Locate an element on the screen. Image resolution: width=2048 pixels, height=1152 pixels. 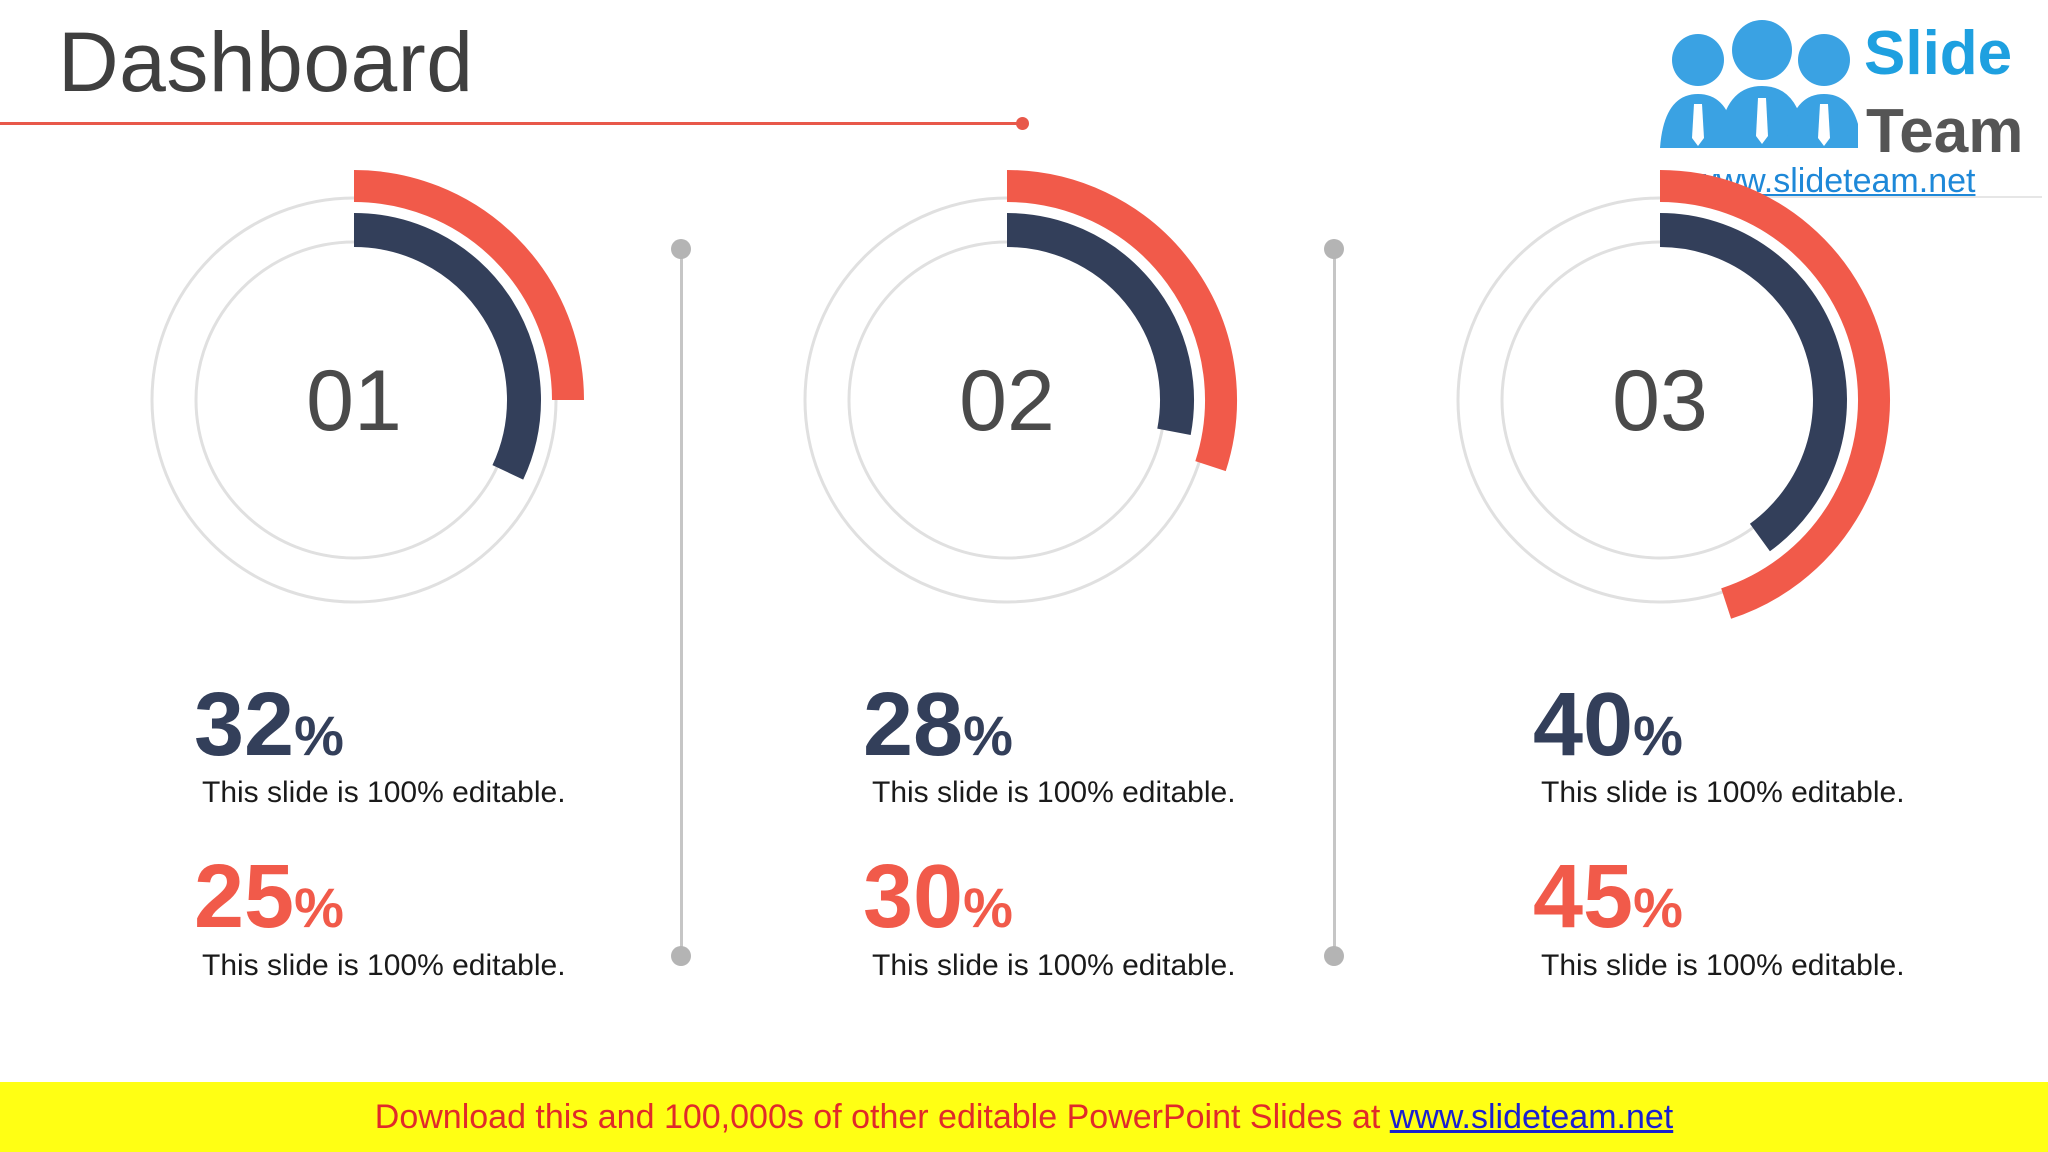
divider-2-top-dot is located at coordinates (1334, 249).